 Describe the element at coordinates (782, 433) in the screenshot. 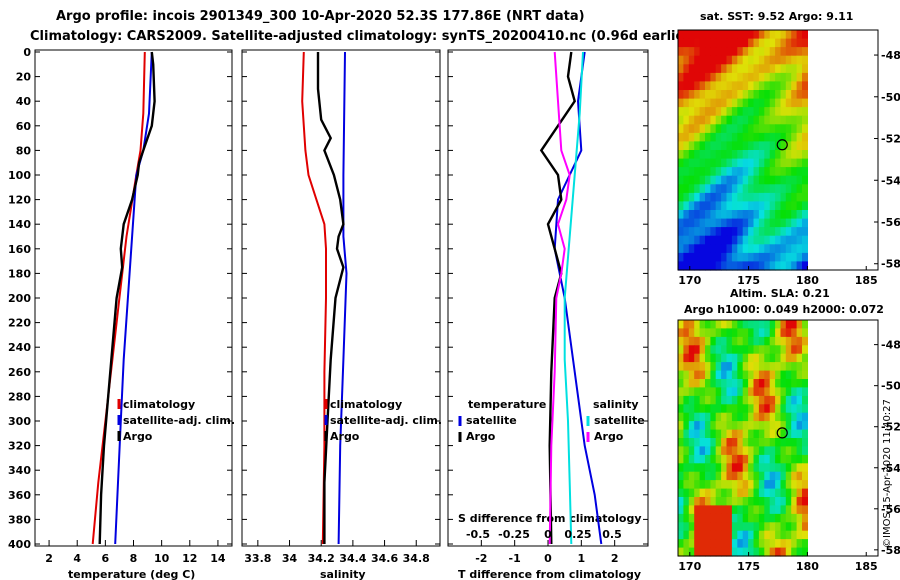

I see `argo-location-marker` at that location.